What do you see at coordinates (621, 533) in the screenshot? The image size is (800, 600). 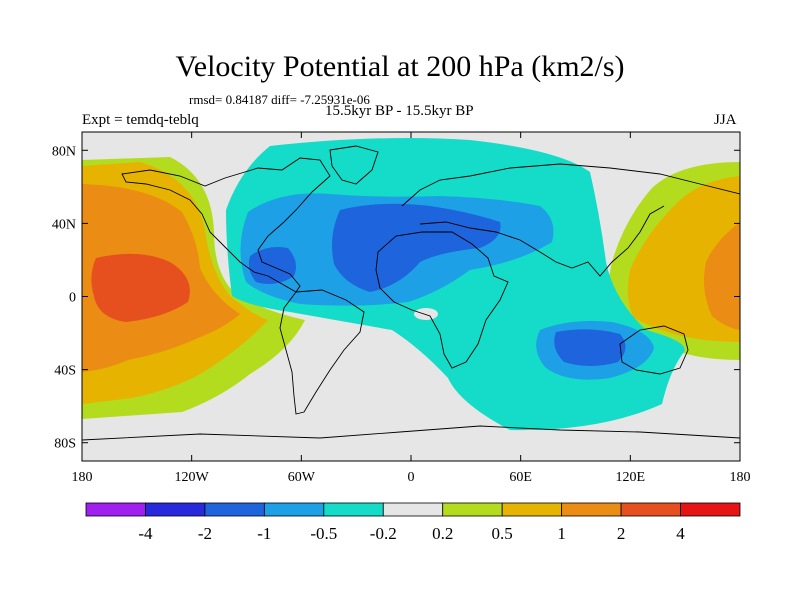 I see `colorbar-label: 2` at bounding box center [621, 533].